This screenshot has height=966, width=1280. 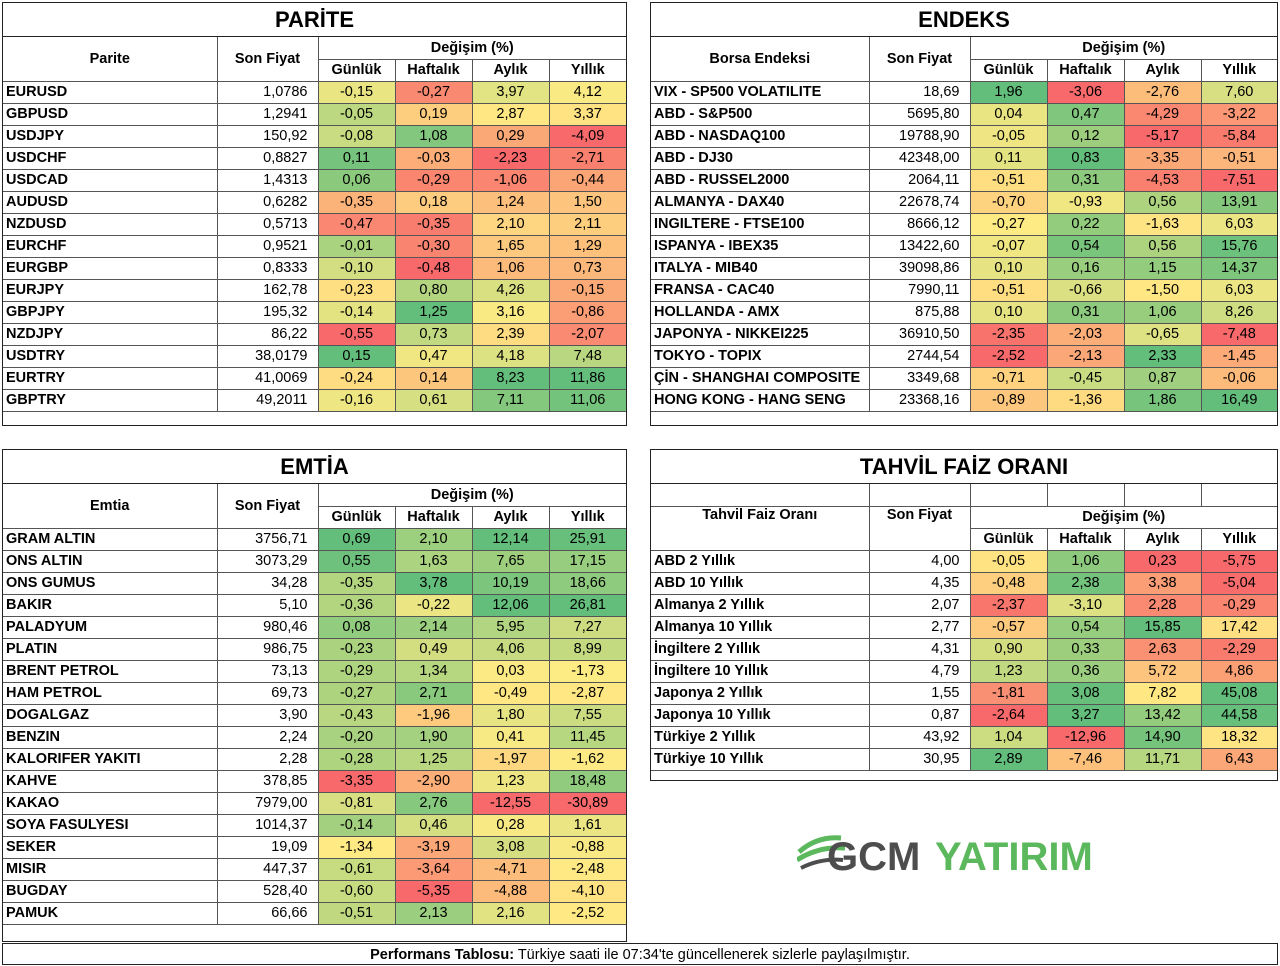 I want to click on monthly-change: 1,65, so click(x=510, y=246).